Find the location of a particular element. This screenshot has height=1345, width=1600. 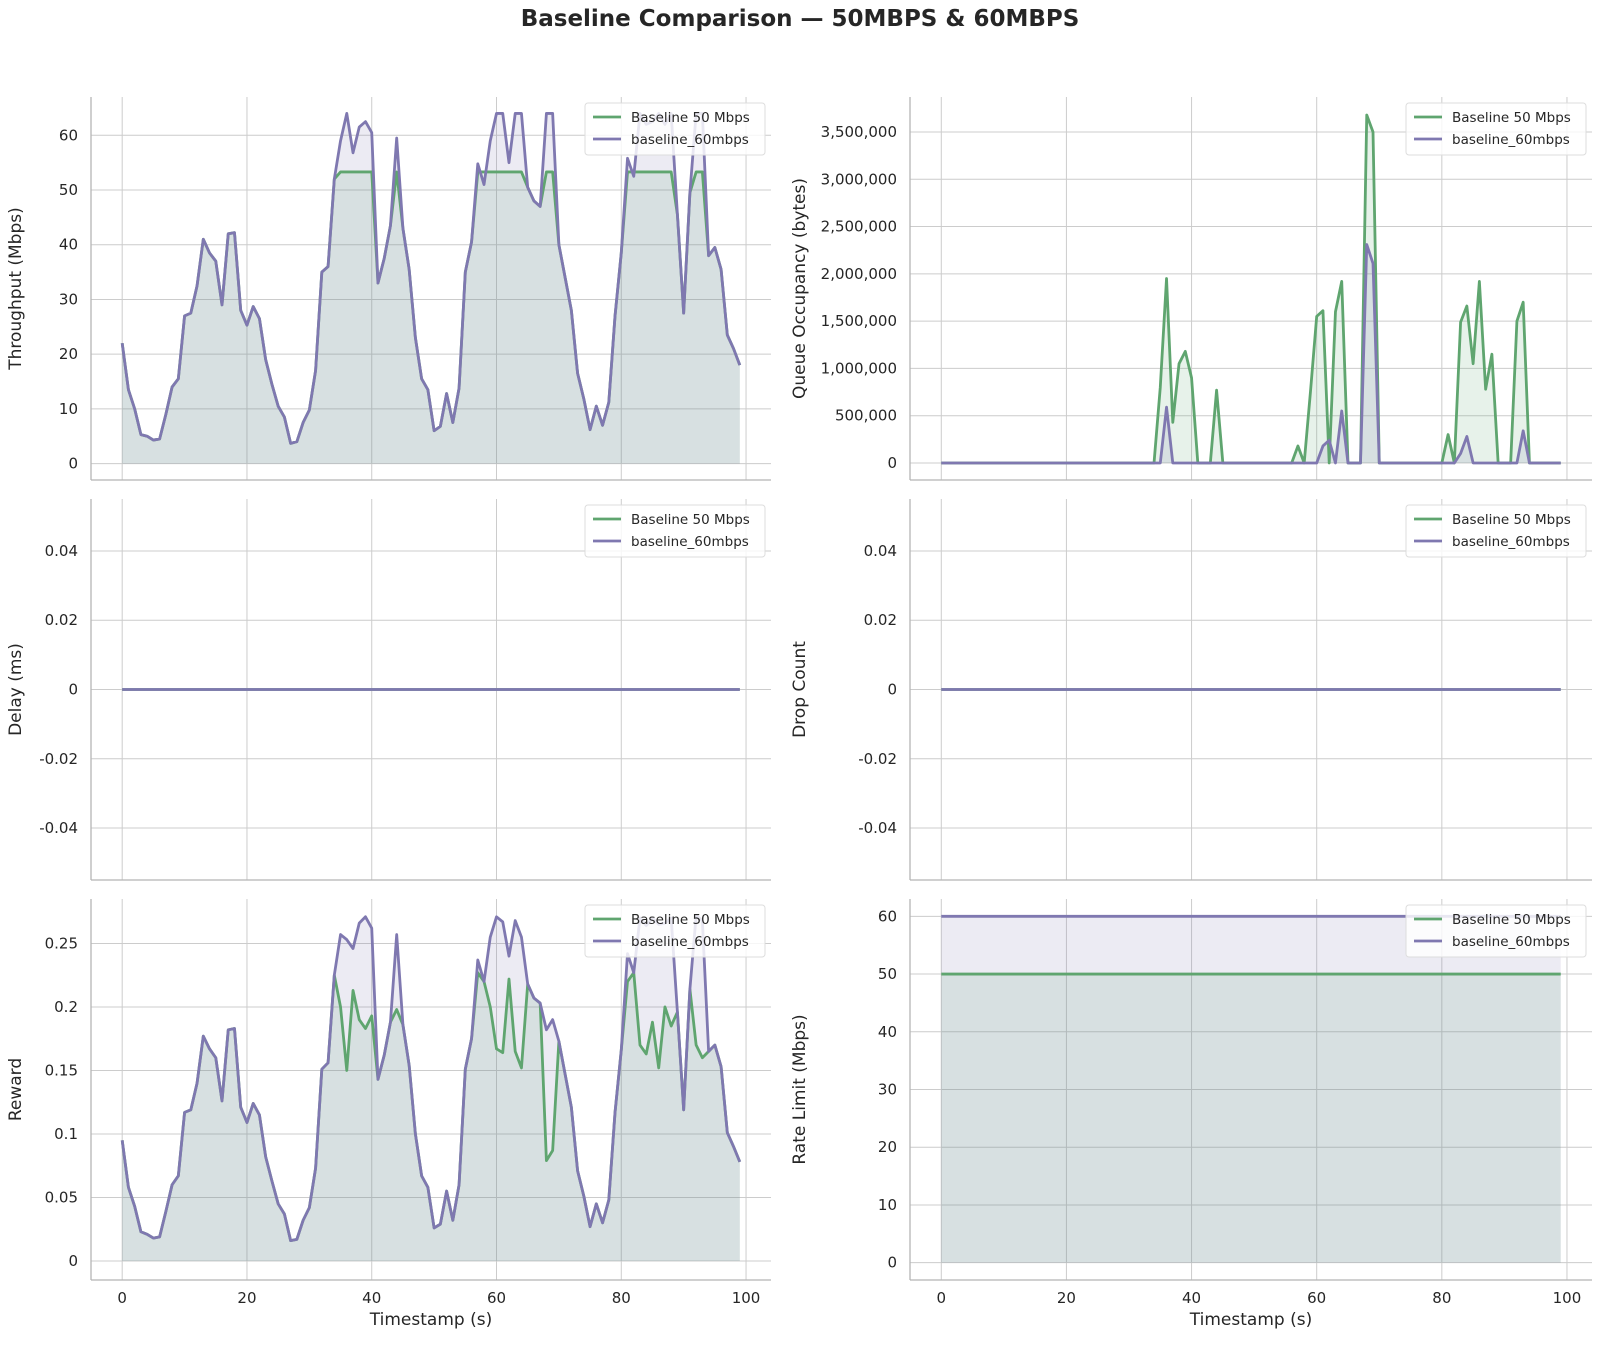

y-axis-label: Queue Occupancy (bytes) is located at coordinates (800, 288).